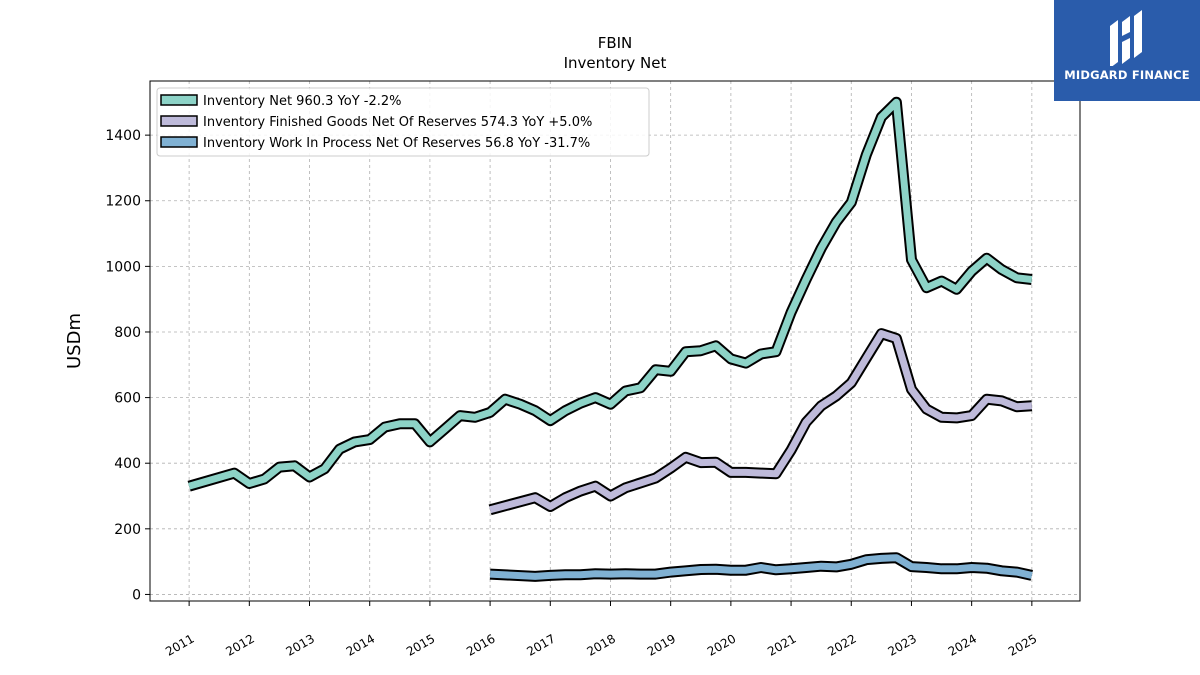  What do you see at coordinates (123, 136) in the screenshot?
I see `y-tick-label: 1400` at bounding box center [123, 136].